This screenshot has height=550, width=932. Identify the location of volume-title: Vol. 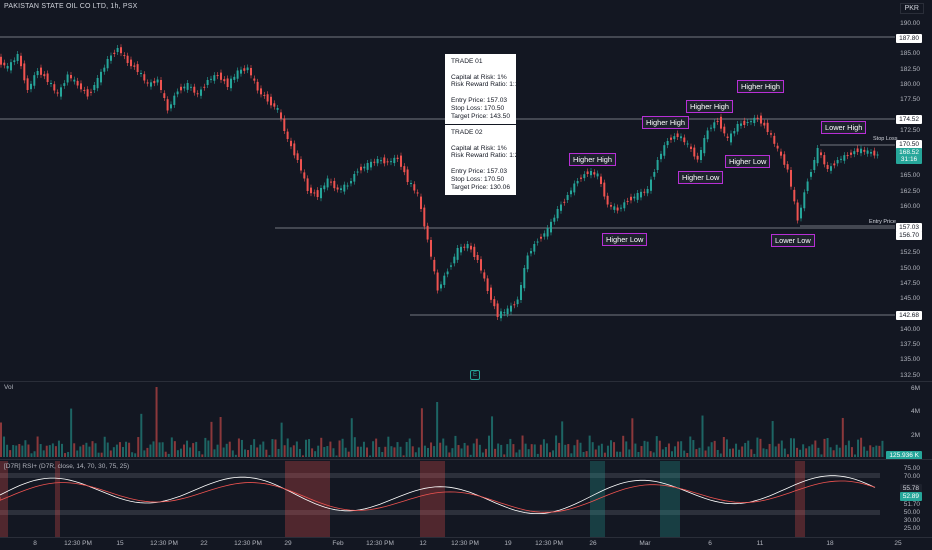
(9, 387).